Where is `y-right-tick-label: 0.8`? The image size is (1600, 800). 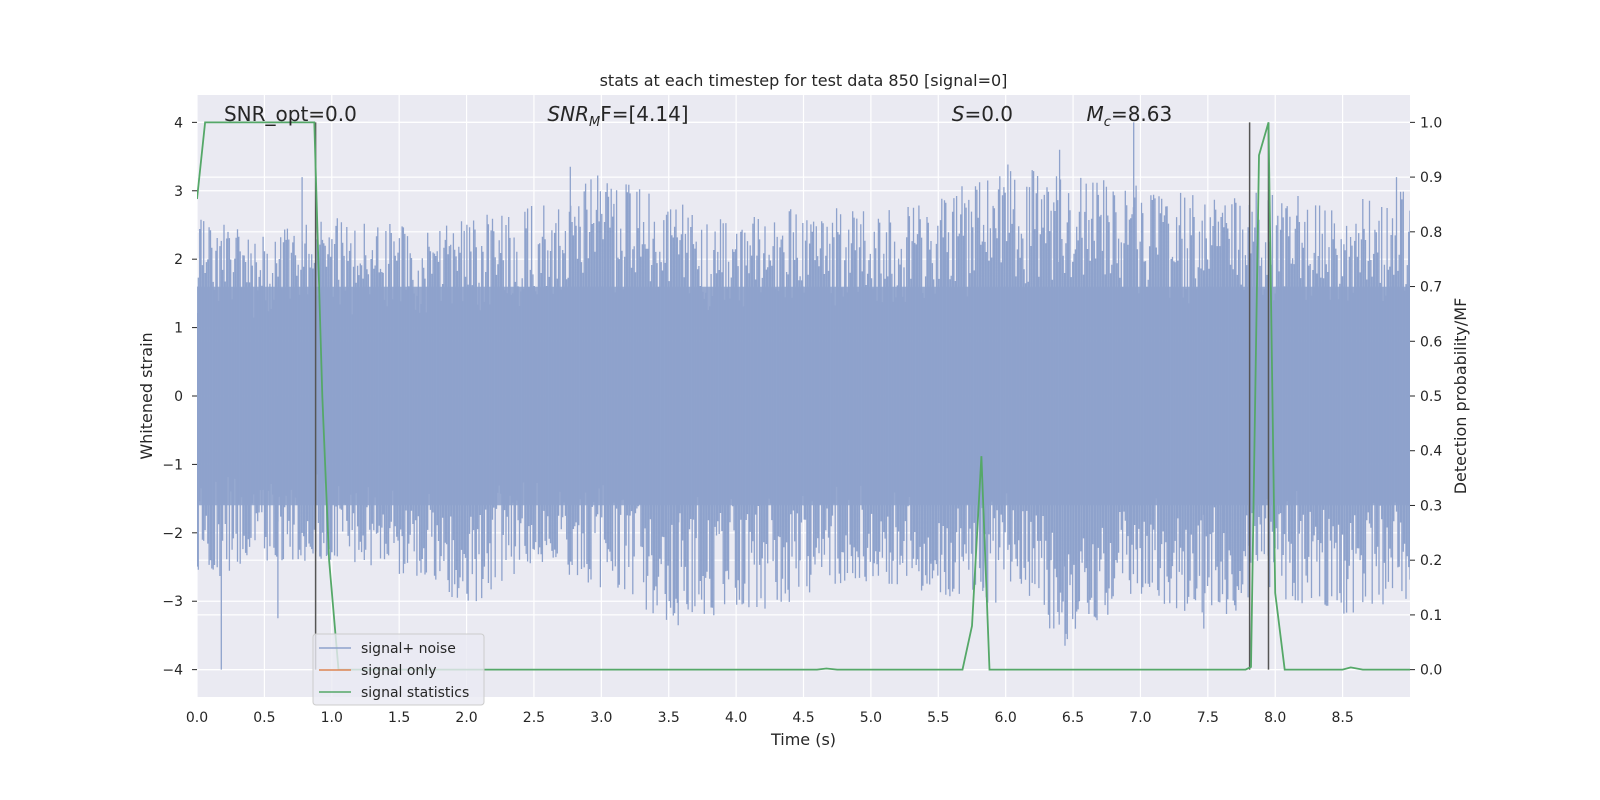
y-right-tick-label: 0.8 is located at coordinates (1431, 233).